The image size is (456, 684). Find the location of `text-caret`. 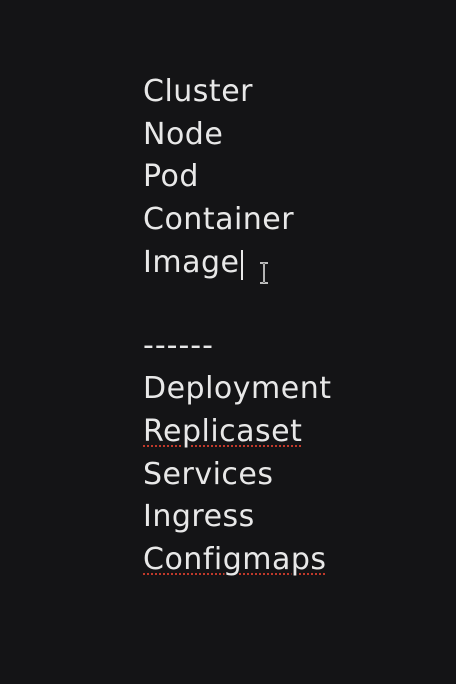

text-caret is located at coordinates (242, 265).